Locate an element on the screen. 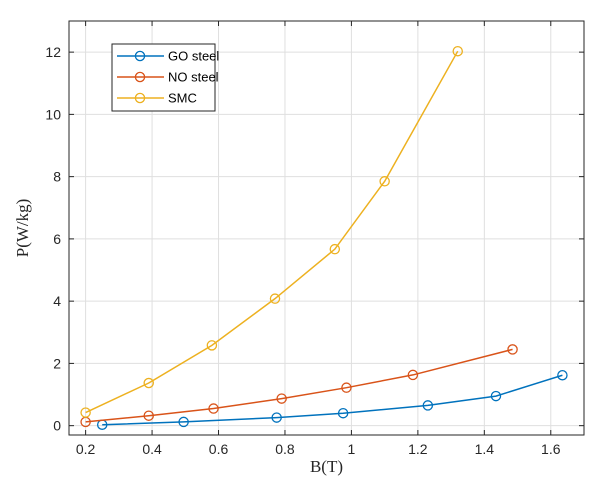  y-tick-label: 8 is located at coordinates (57, 177).